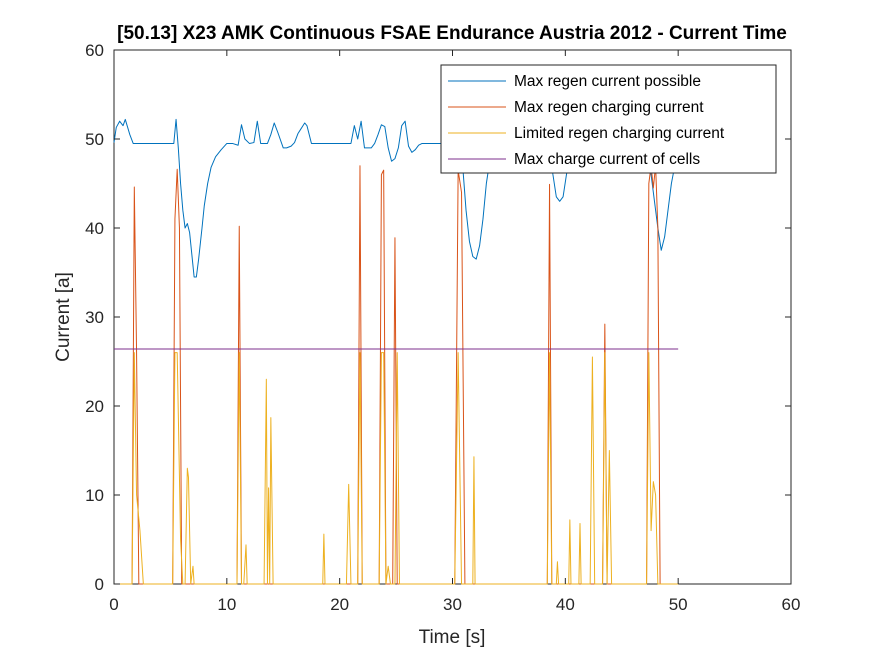 Image resolution: width=875 pixels, height=661 pixels. Describe the element at coordinates (94, 317) in the screenshot. I see `y-tick-label: 30` at that location.